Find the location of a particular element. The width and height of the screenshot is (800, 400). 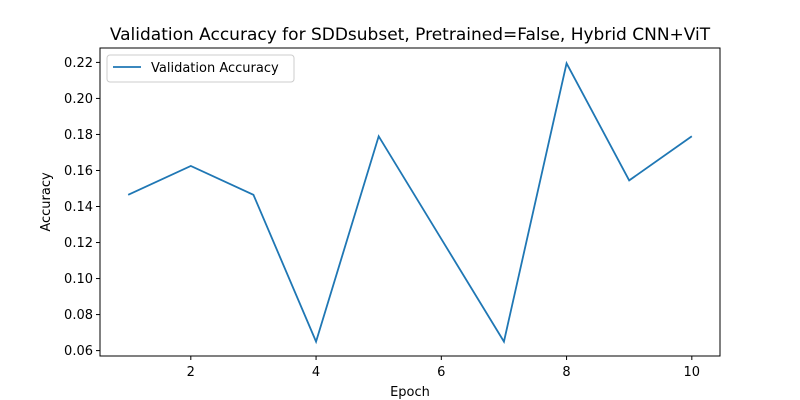

y-tick-label: 0.16 is located at coordinates (78, 171).